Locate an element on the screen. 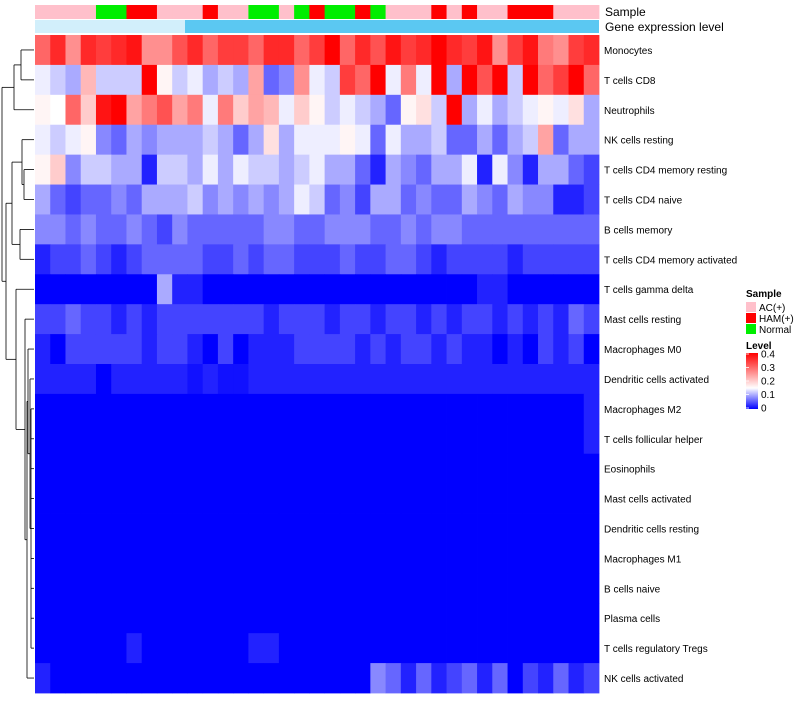 The image size is (800, 705). row-label: B cells naive is located at coordinates (632, 589).